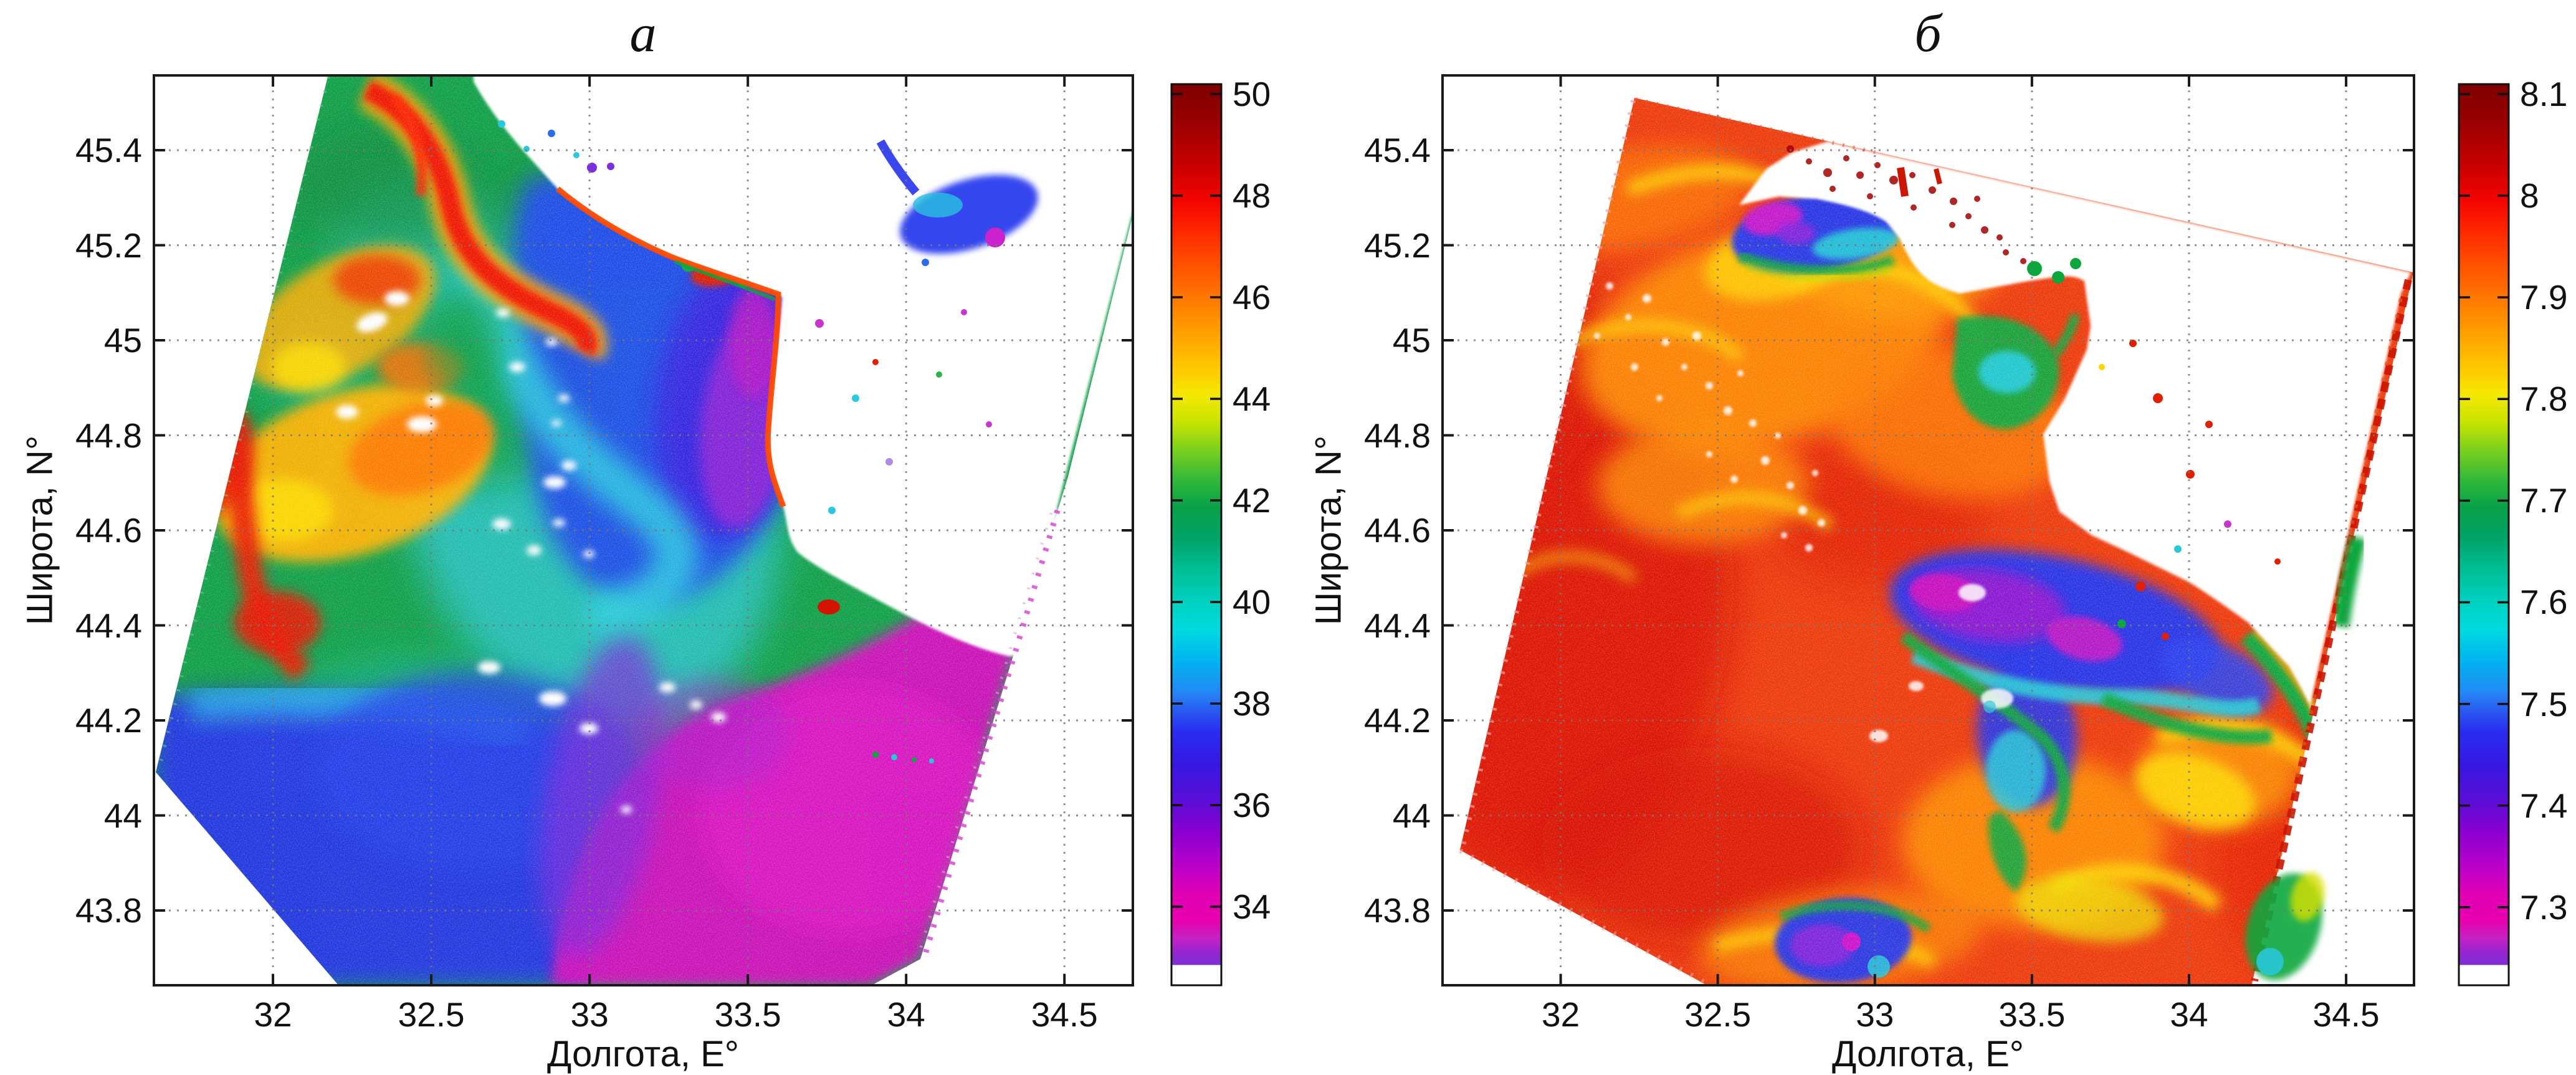 The height and width of the screenshot is (1075, 2576). I want to click on colorbar-tick-label: 7.4, so click(2544, 805).